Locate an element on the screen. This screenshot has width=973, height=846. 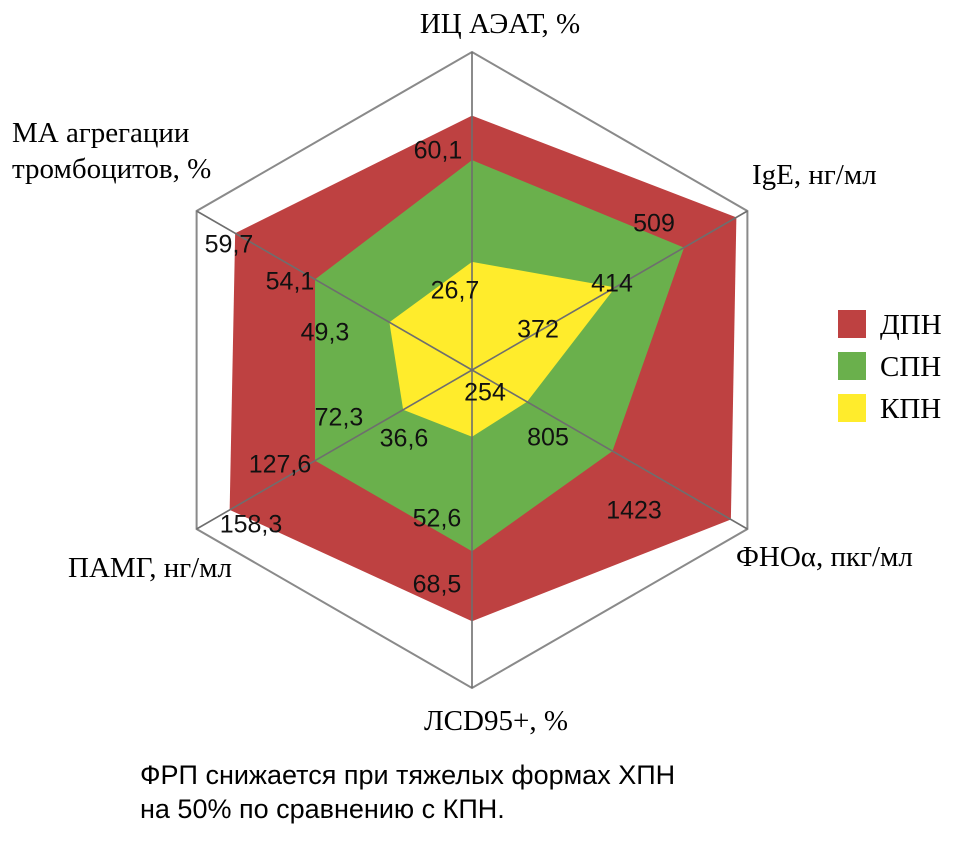
value-label-КПН-0: 26,7 is located at coordinates (455, 291).